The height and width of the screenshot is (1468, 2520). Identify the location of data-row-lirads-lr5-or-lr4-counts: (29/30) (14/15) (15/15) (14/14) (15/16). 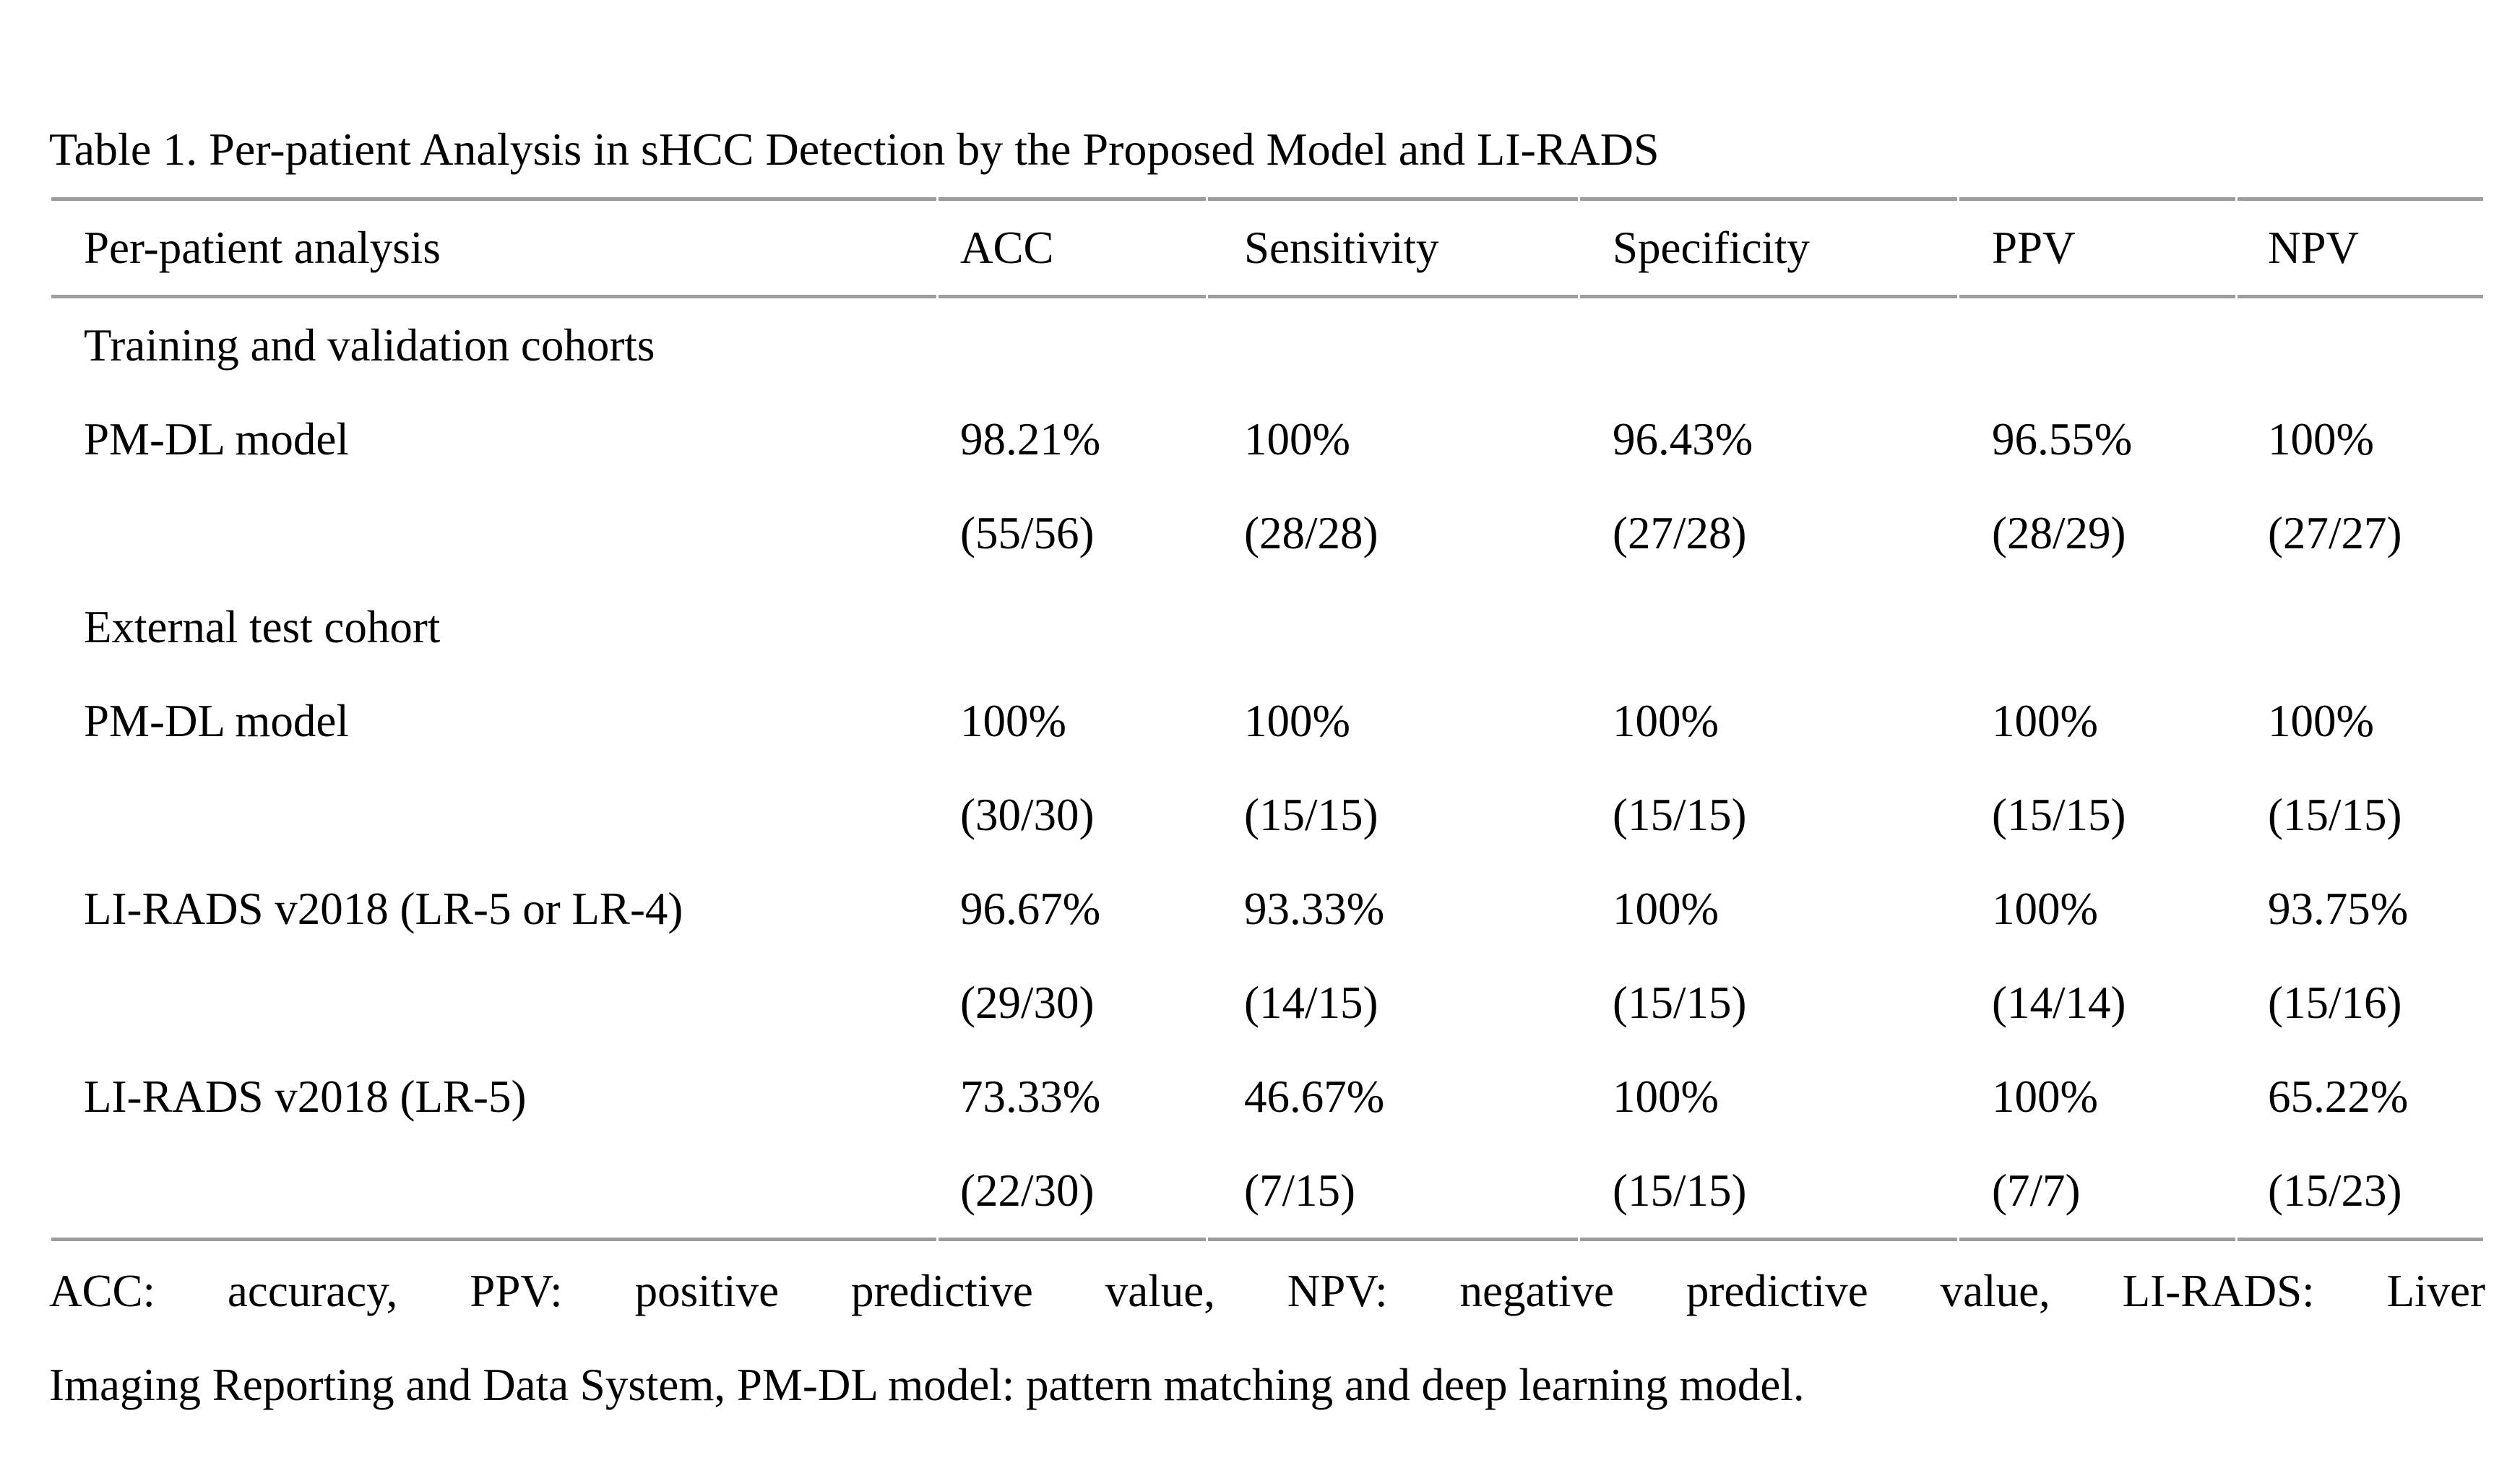
(1267, 1003).